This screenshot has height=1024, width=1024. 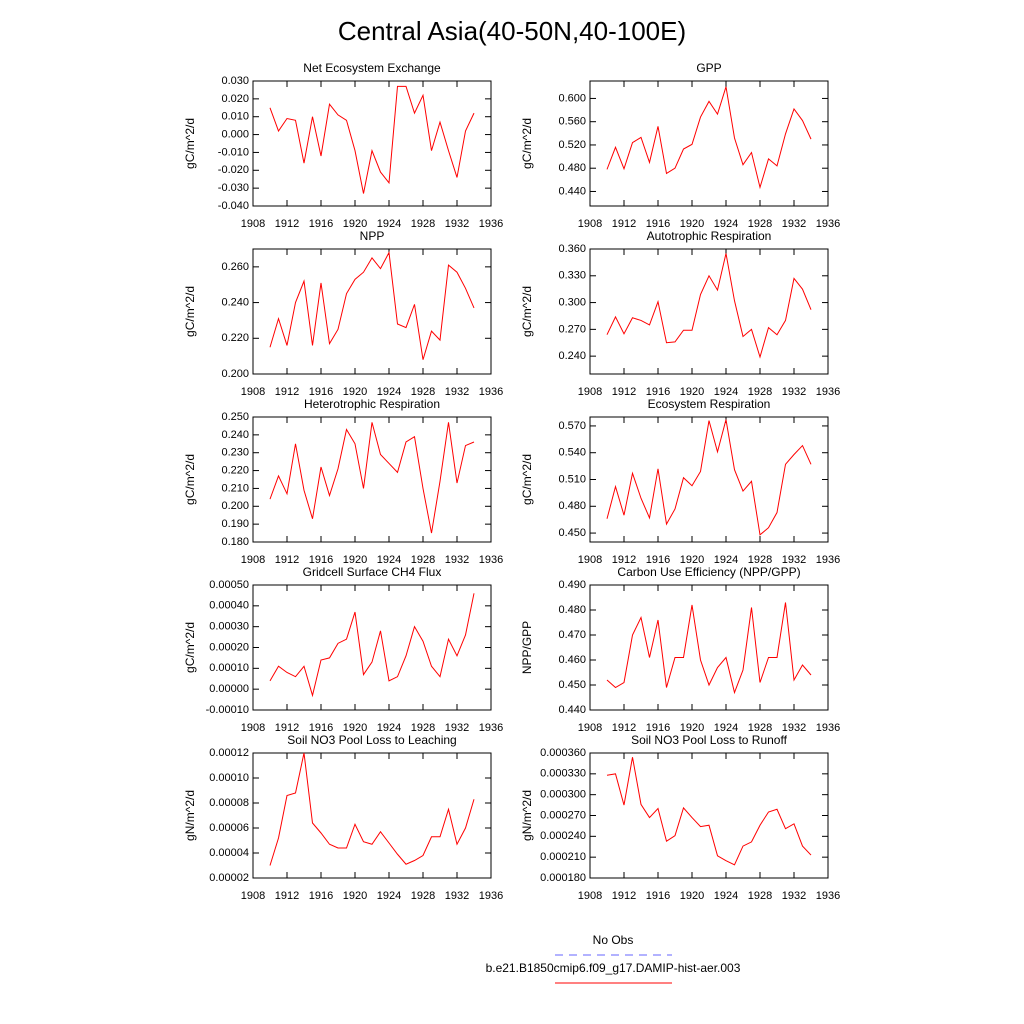 I want to click on panel-title: Ecosystem Respiration, so click(x=709, y=404).